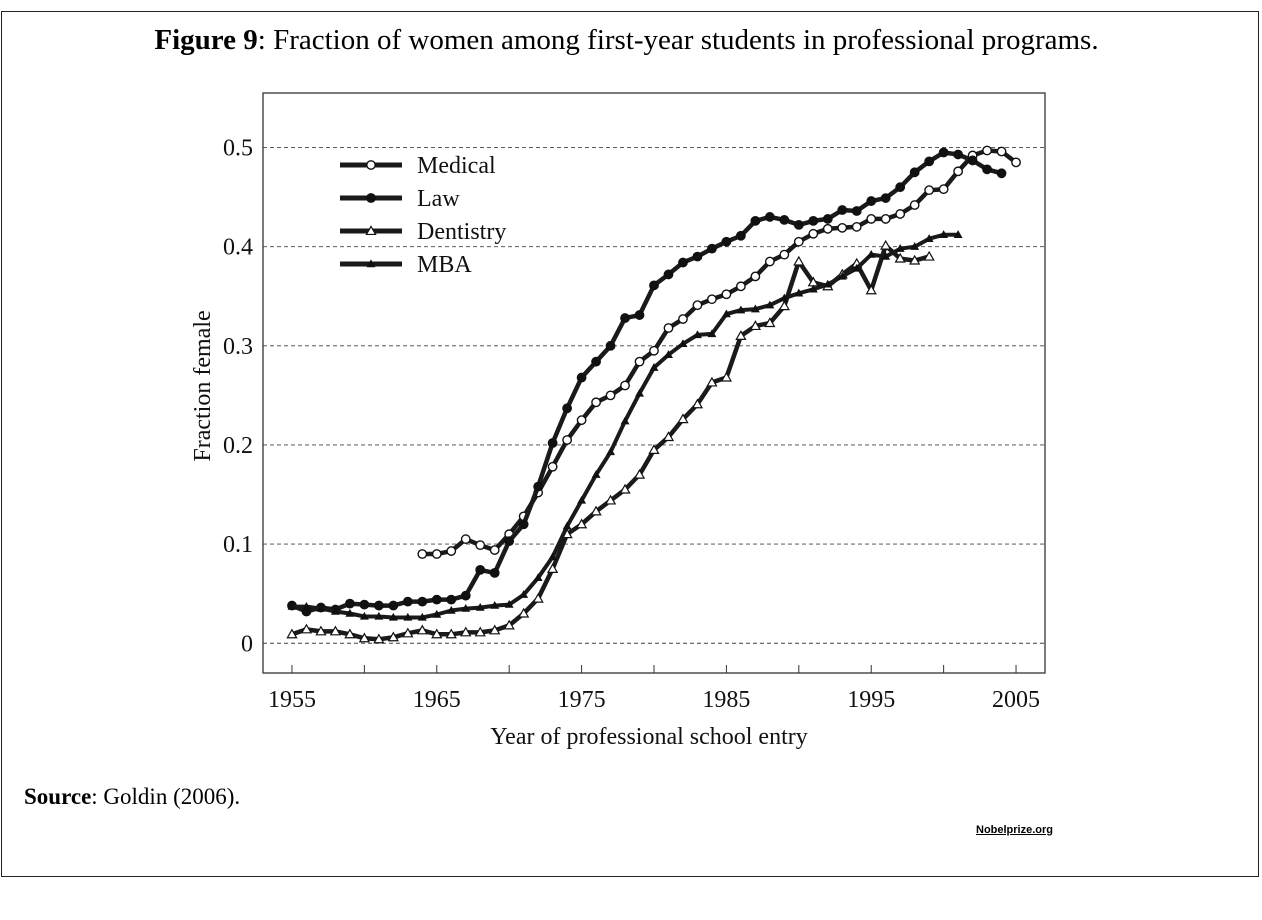 Image resolution: width=1262 pixels, height=920 pixels. What do you see at coordinates (371, 230) in the screenshot?
I see `legend-marker` at bounding box center [371, 230].